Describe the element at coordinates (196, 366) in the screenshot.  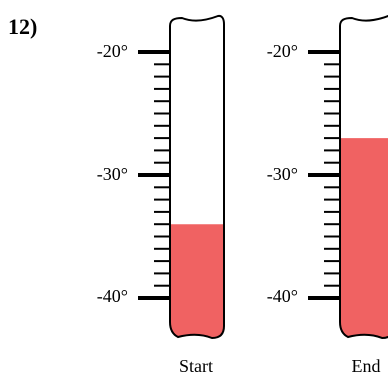
I see `caption-start: Start` at that location.